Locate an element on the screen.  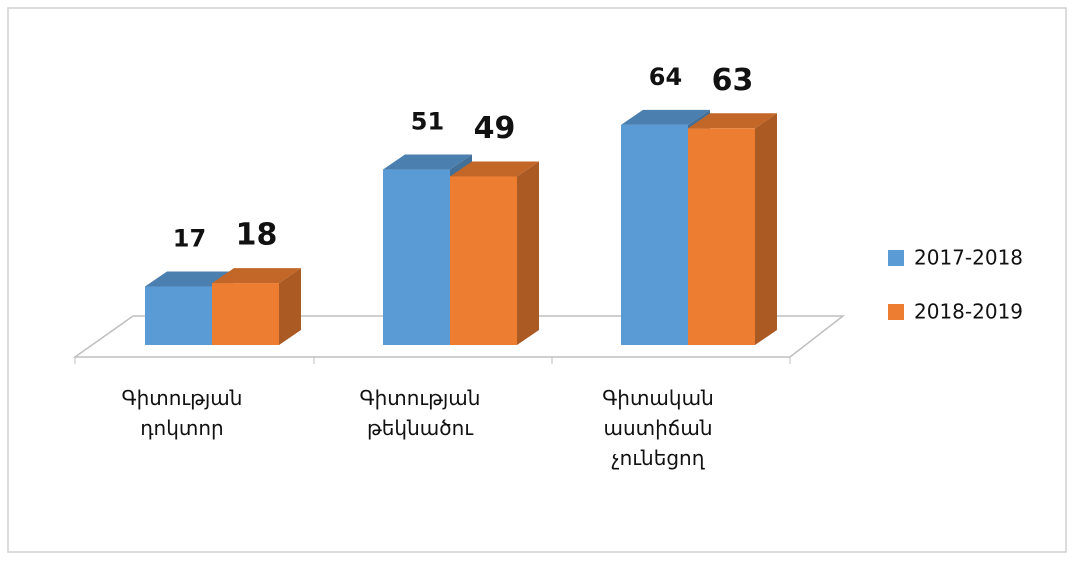
legend-label: 2018-2019 is located at coordinates (968, 312).